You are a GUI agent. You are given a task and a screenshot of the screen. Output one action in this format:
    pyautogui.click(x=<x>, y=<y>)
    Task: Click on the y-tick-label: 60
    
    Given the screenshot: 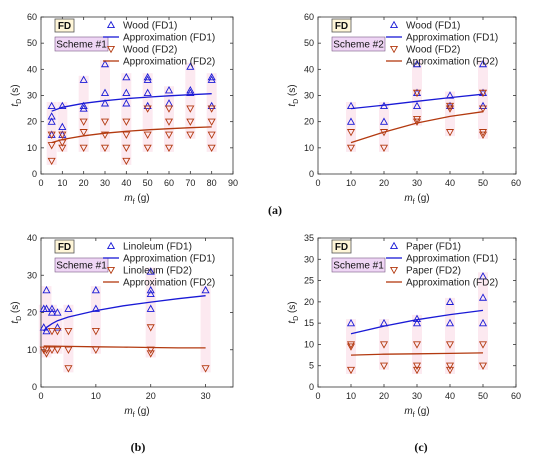 What is the action you would take?
    pyautogui.click(x=32, y=17)
    